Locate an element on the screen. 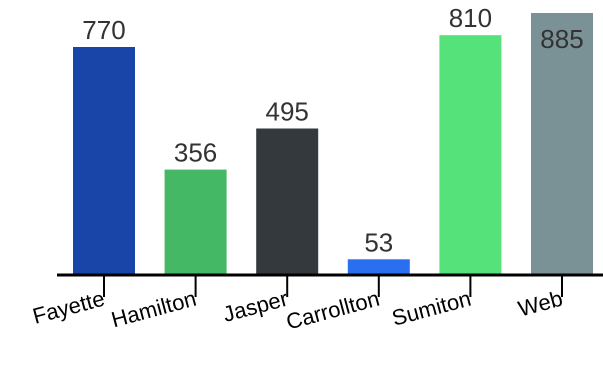  value-label-carrollton: 53 is located at coordinates (378, 242).